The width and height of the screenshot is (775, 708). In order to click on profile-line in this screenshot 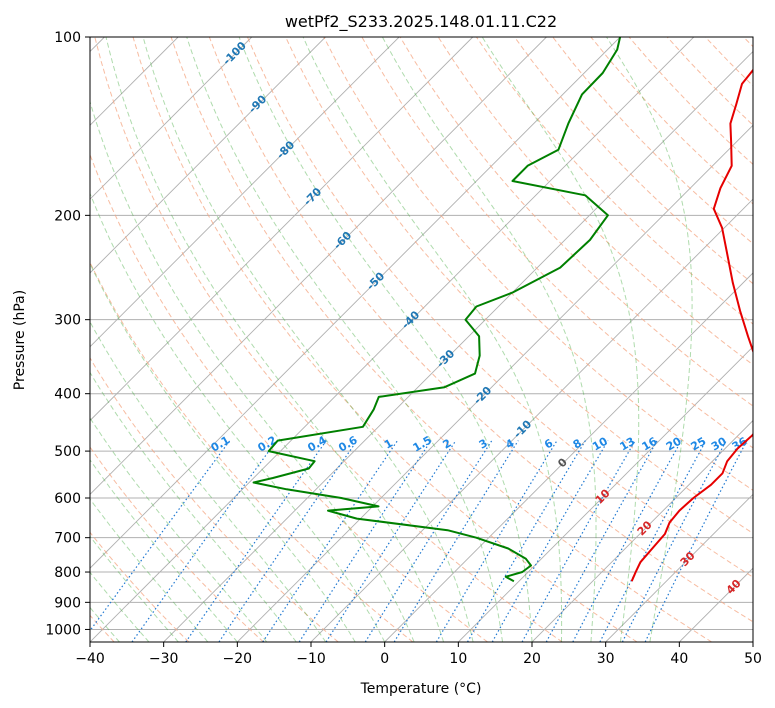, I will do `click(691, 325)`.